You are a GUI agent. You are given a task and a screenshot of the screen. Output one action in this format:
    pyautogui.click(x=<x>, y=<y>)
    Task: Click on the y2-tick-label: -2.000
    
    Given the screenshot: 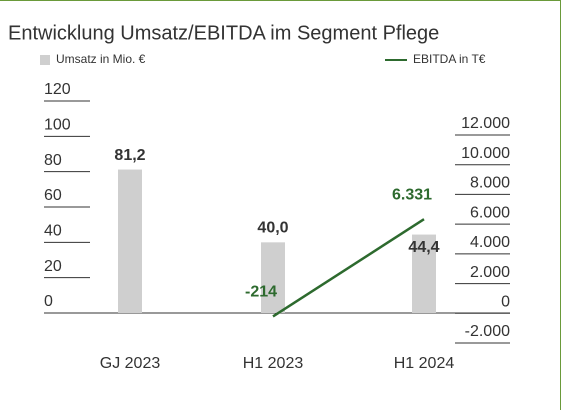 What is the action you would take?
    pyautogui.click(x=487, y=331)
    